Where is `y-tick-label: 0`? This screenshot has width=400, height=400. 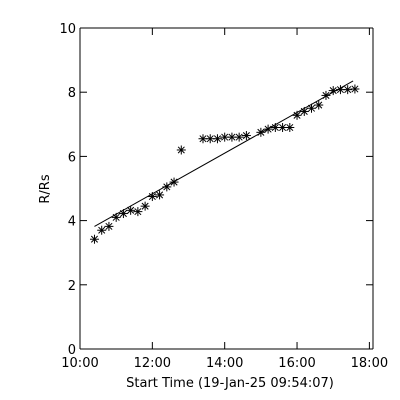 y-tick-label: 0 is located at coordinates (72, 350).